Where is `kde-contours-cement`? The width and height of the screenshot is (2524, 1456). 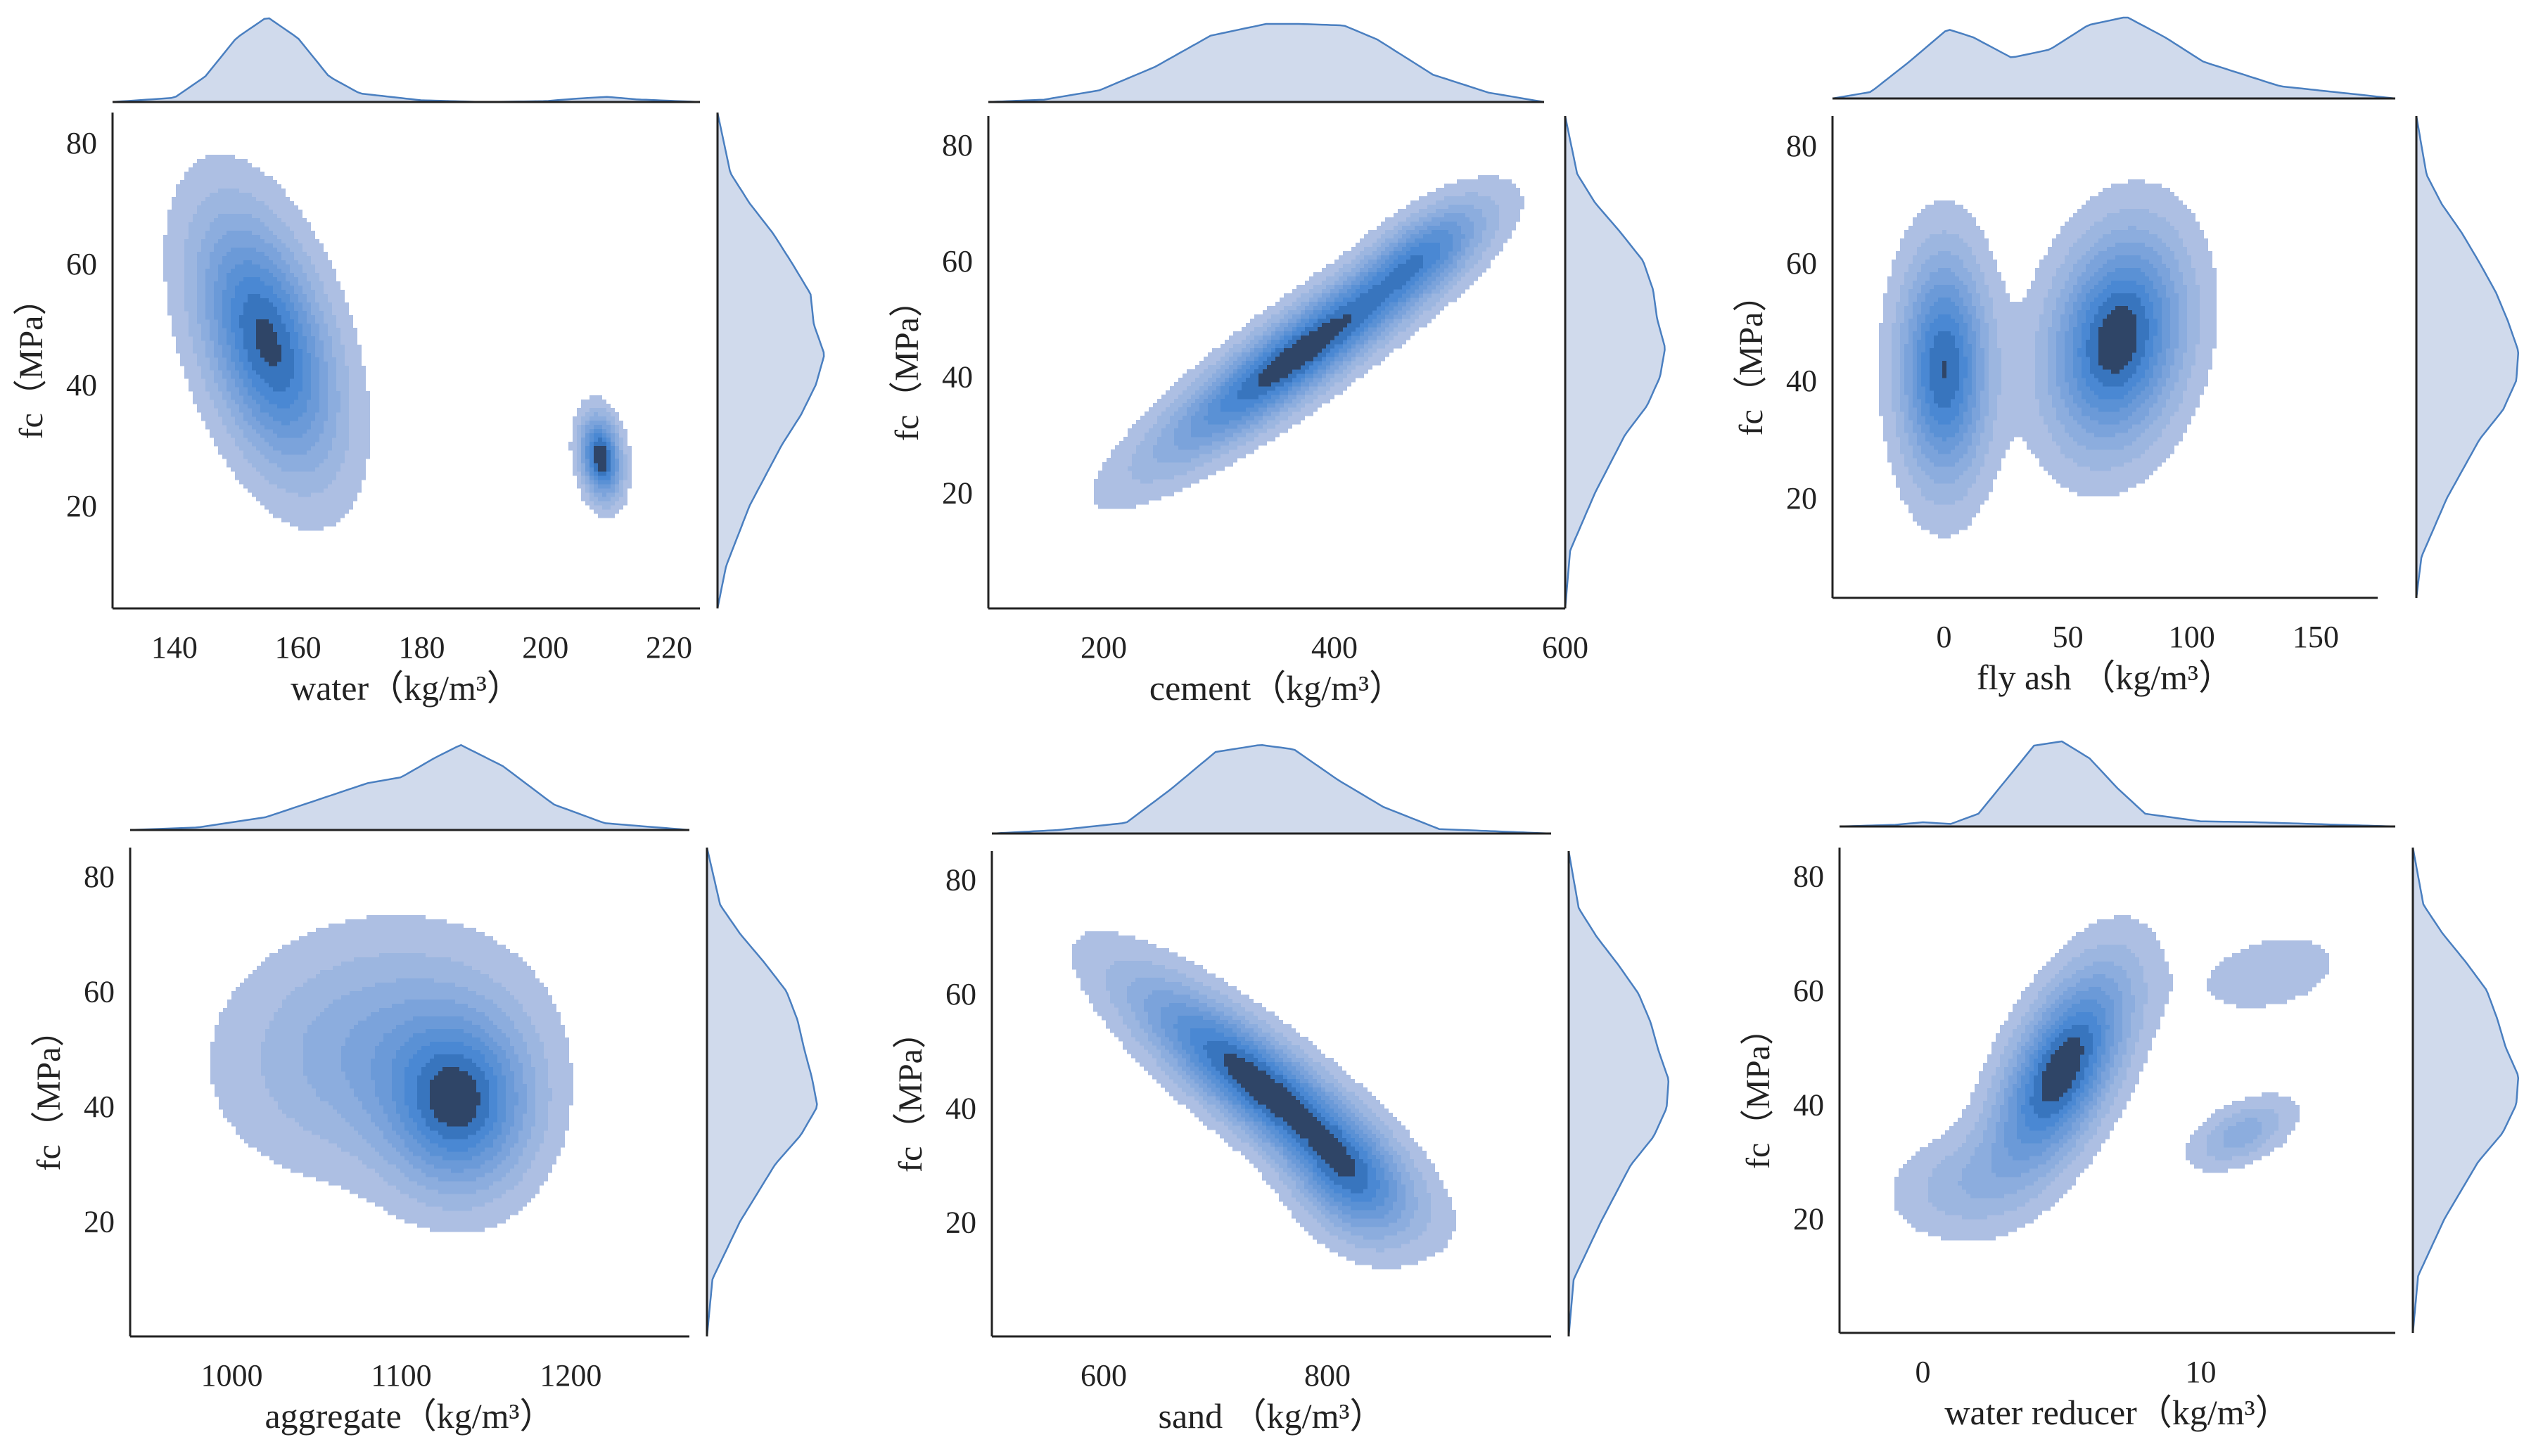 kde-contours-cement is located at coordinates (1309, 342).